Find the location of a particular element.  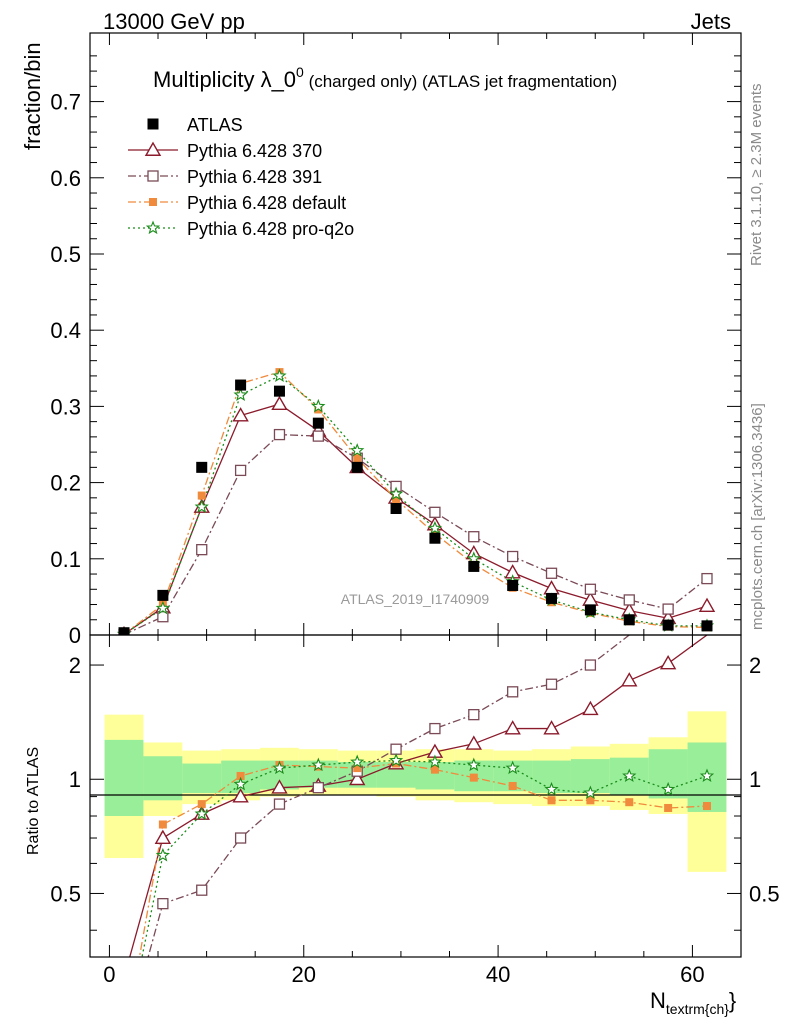

x-tick-label: 60 is located at coordinates (692, 974).